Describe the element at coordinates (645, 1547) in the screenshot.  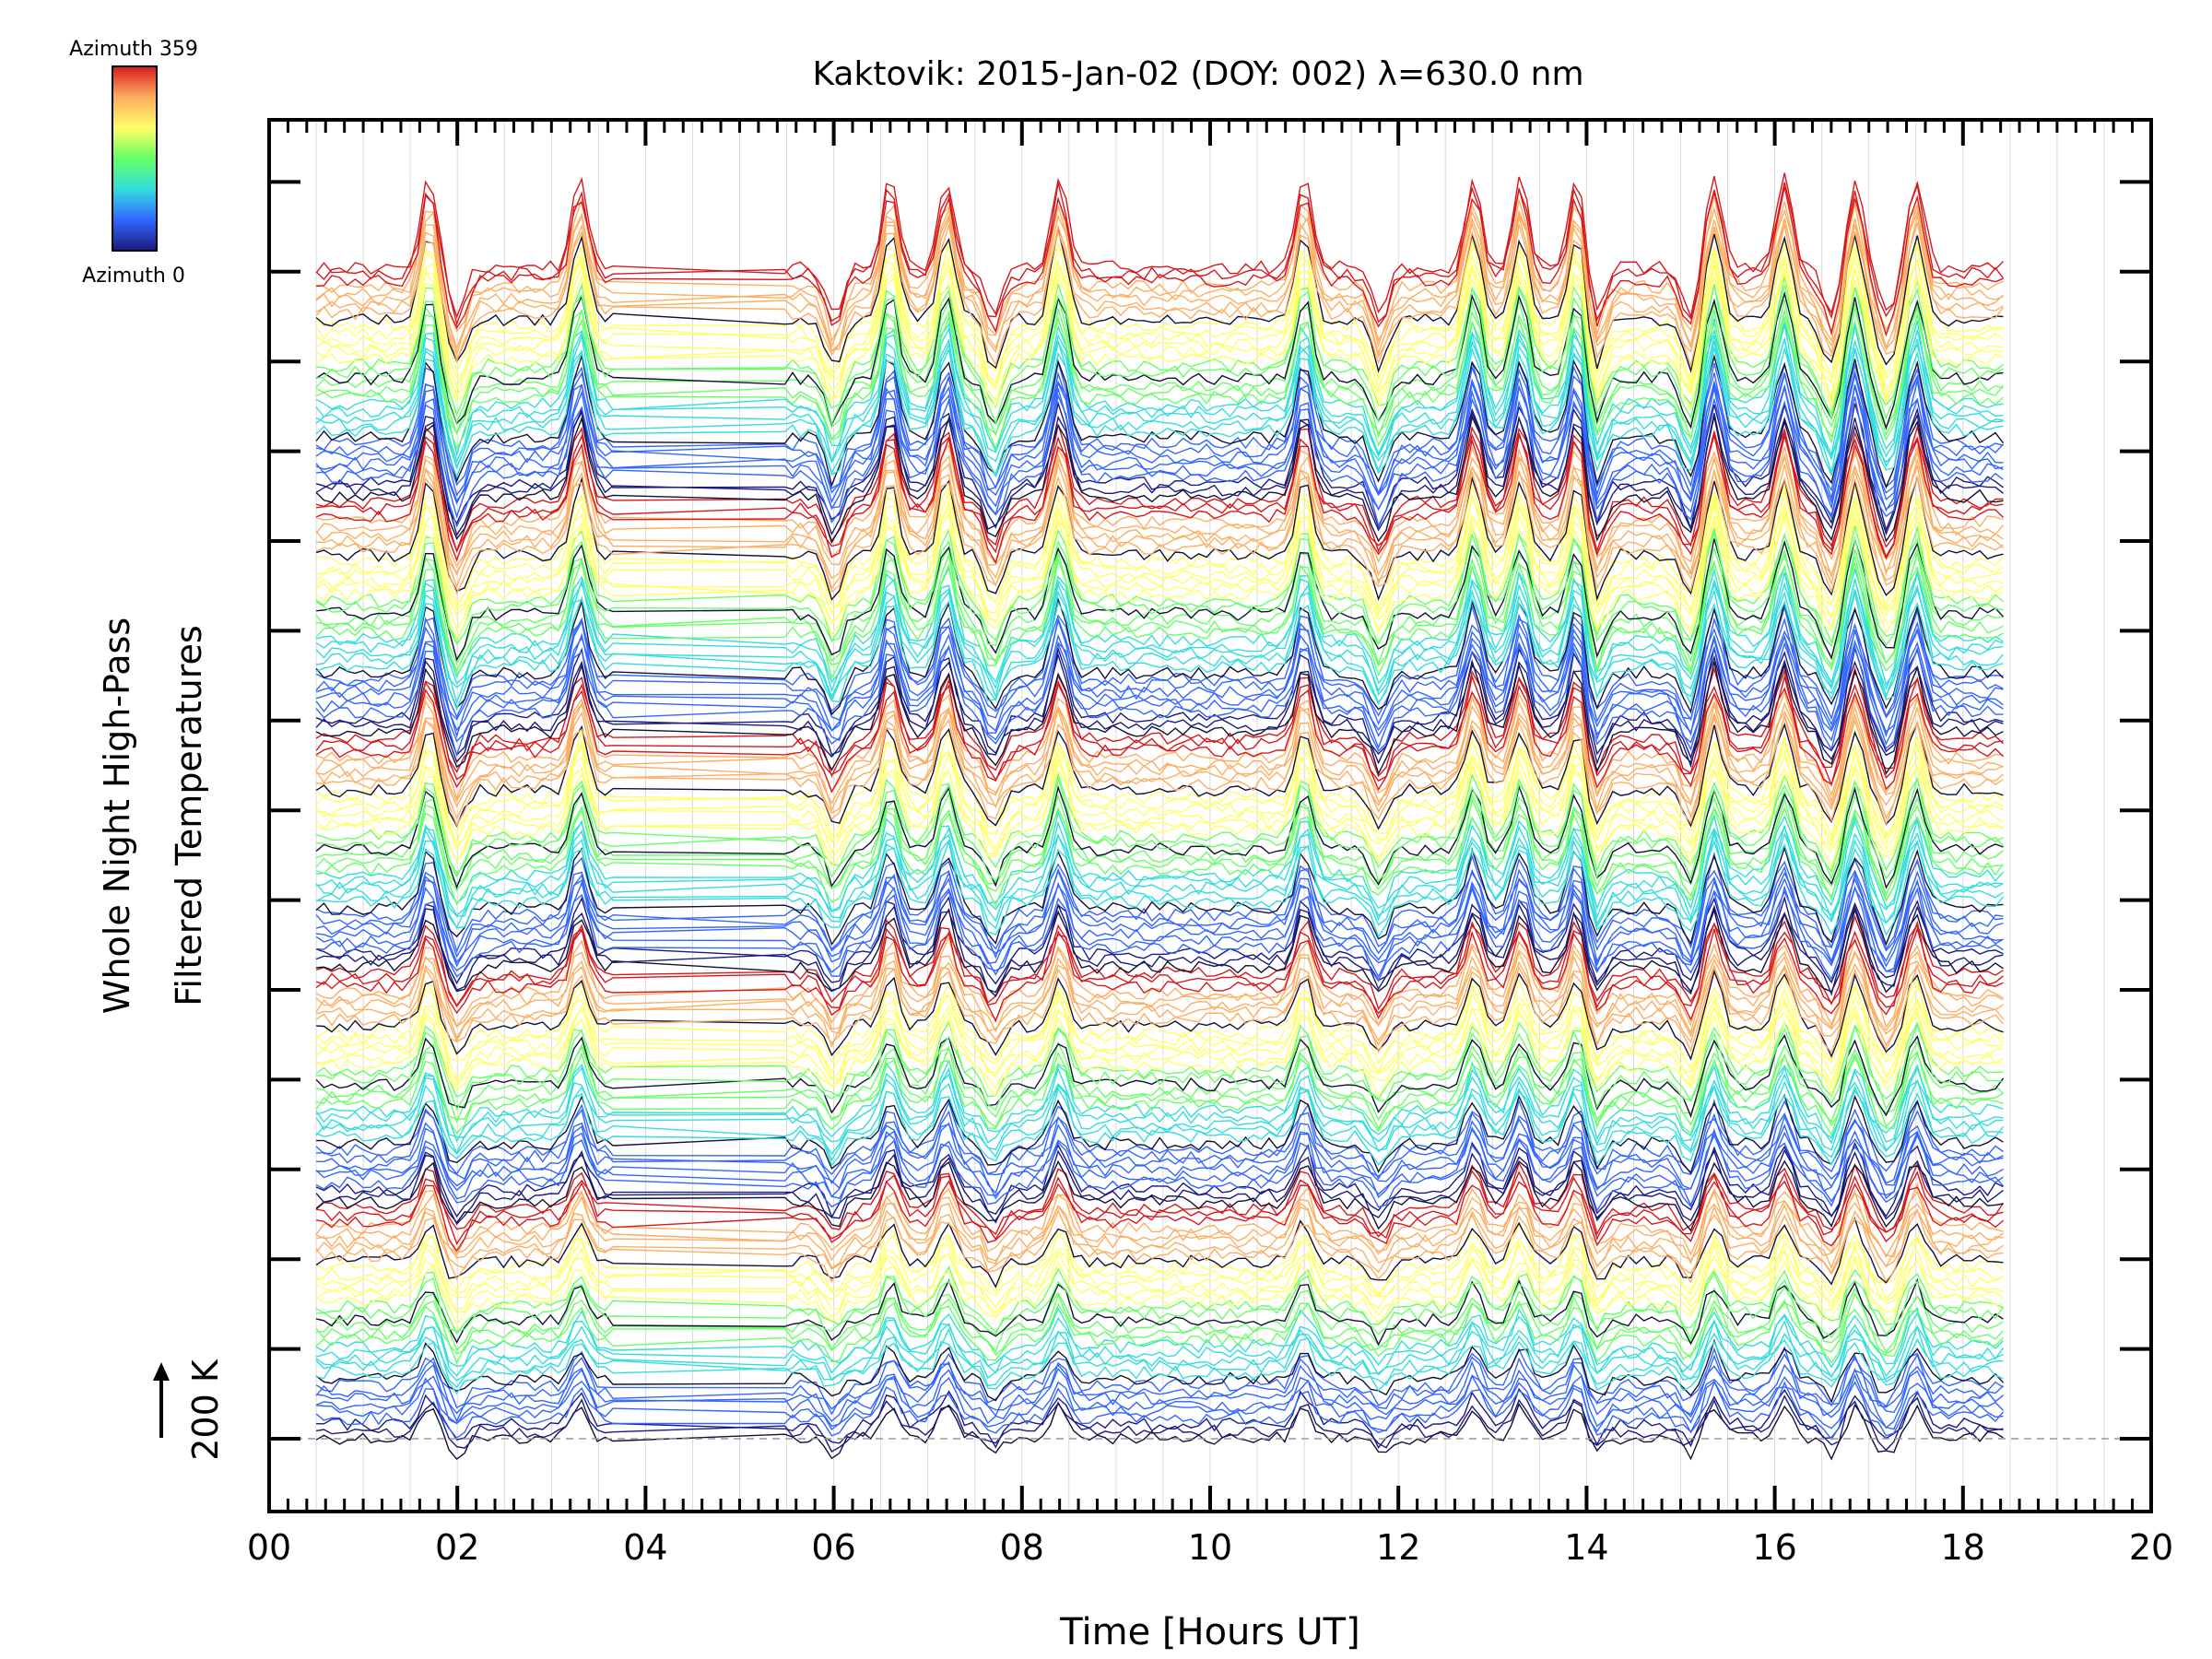
I see `x-tick-label: 04` at that location.